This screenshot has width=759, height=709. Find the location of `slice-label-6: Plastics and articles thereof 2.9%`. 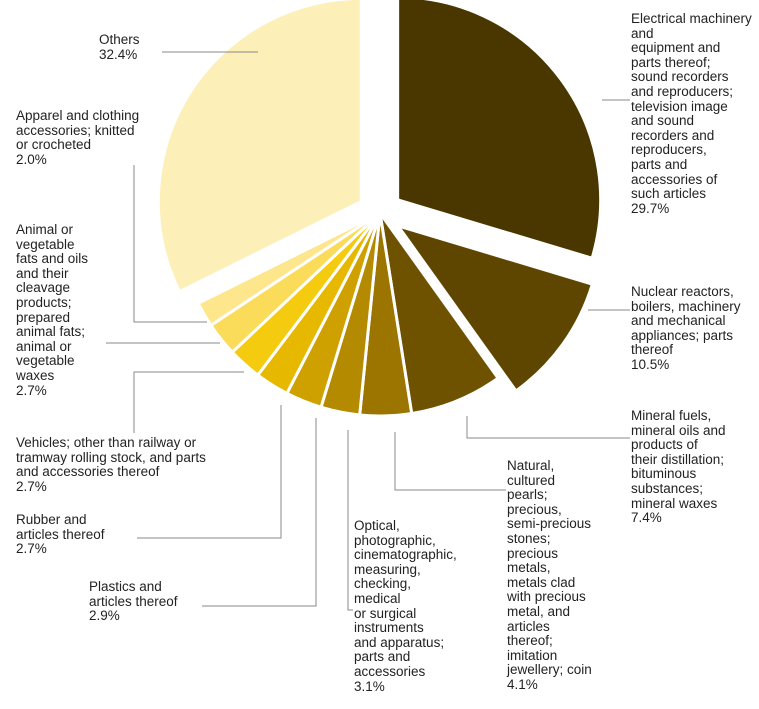

slice-label-6: Plastics and articles thereof 2.9% is located at coordinates (133, 601).